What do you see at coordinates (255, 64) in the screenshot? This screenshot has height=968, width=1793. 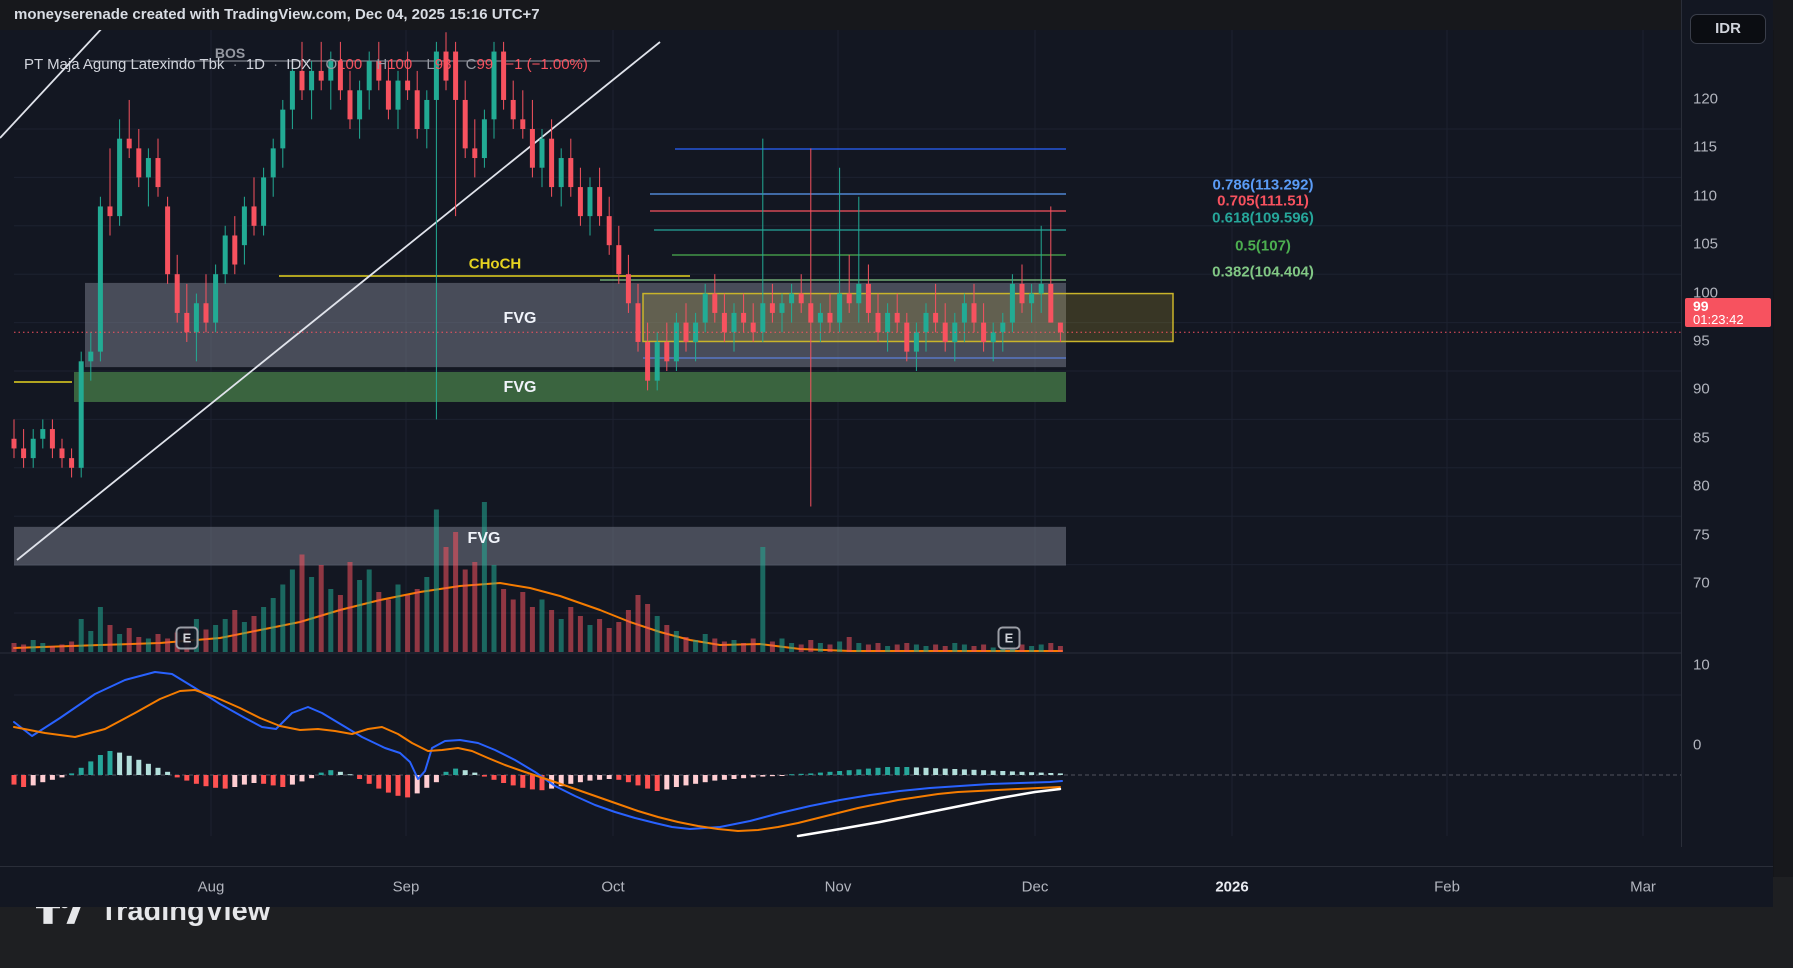 I see `interval-label: 1D` at bounding box center [255, 64].